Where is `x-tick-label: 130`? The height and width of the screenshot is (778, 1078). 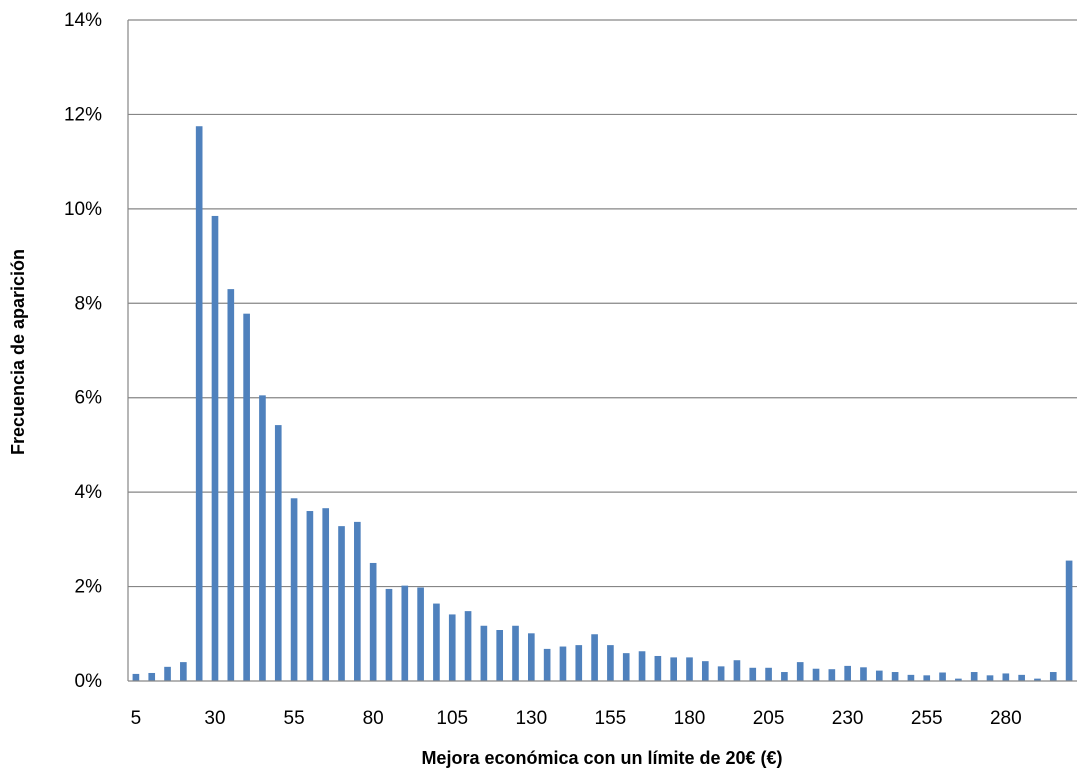
x-tick-label: 130 is located at coordinates (531, 718).